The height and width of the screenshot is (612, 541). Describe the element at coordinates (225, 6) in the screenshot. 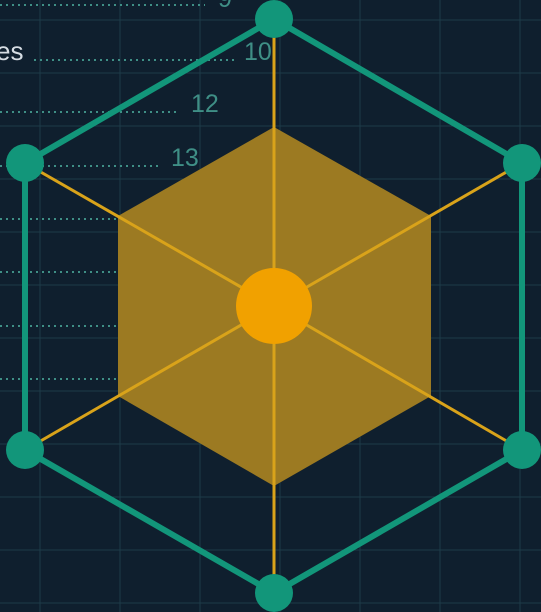

I see `toc-page-number: 9` at that location.